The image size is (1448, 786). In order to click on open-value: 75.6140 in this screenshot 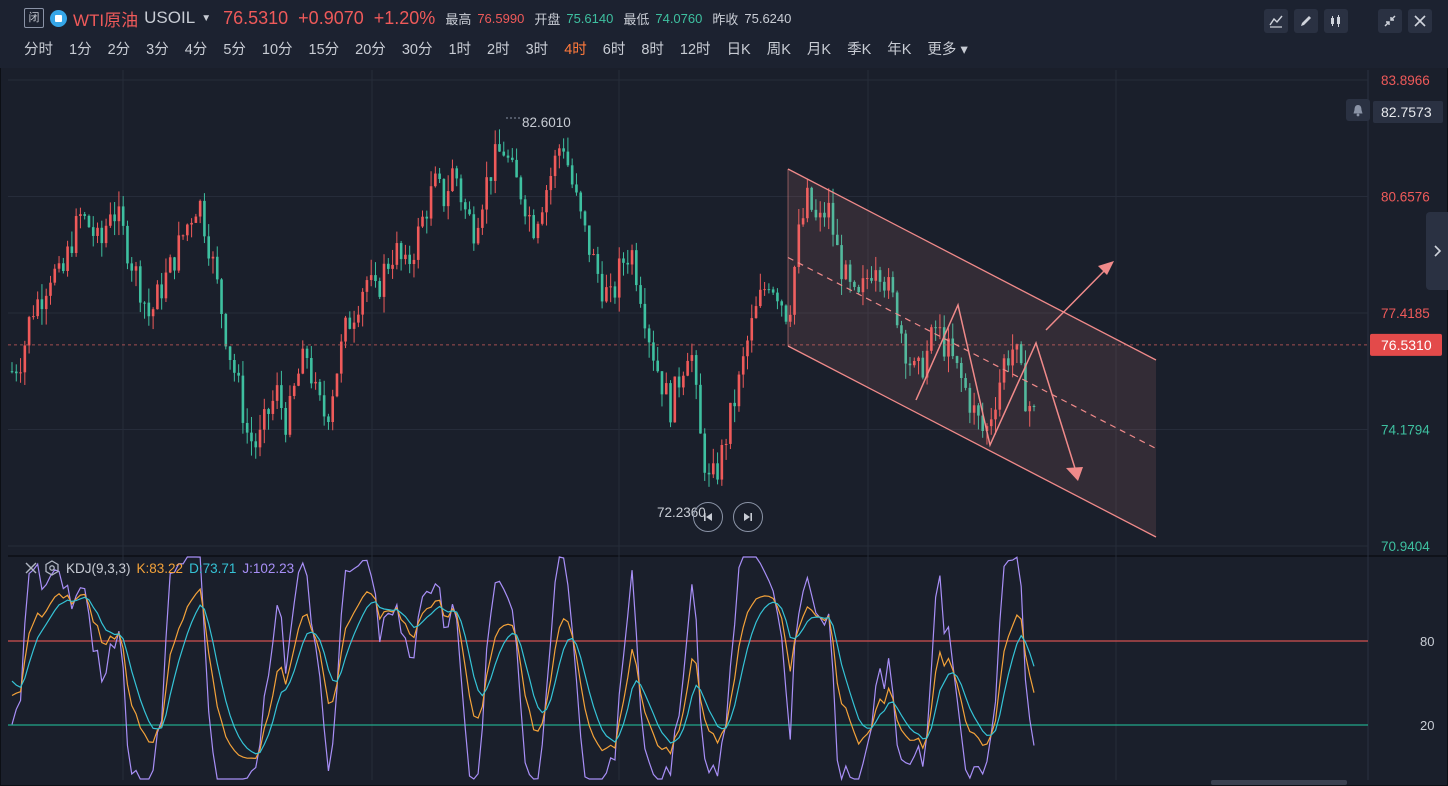, I will do `click(590, 18)`.